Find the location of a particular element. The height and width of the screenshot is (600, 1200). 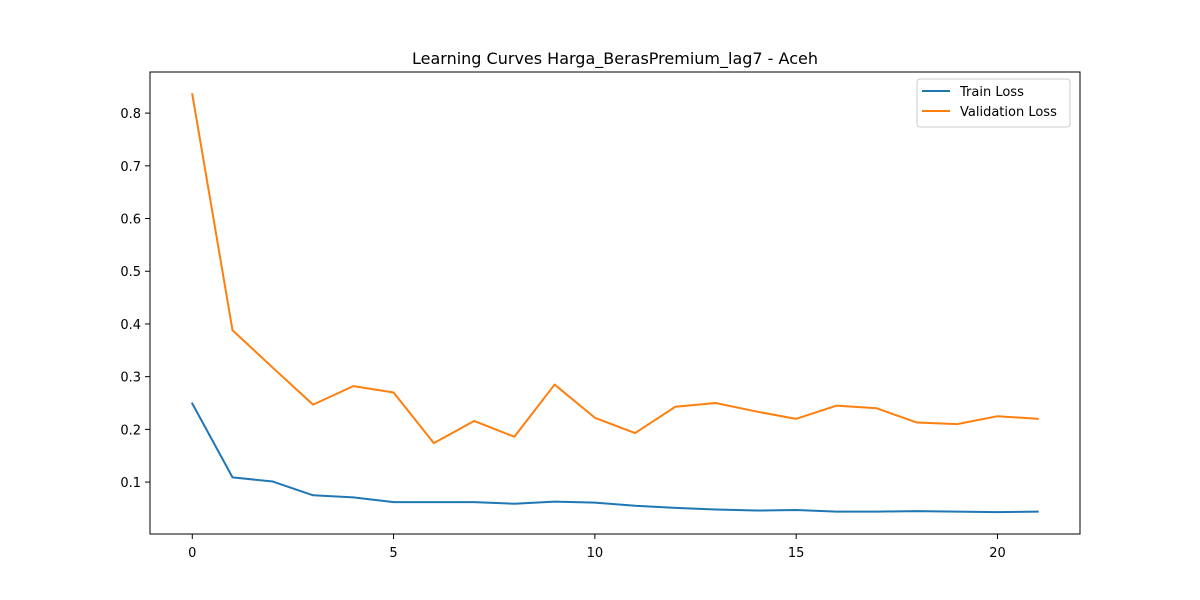

legend-label: Train Loss is located at coordinates (991, 92).